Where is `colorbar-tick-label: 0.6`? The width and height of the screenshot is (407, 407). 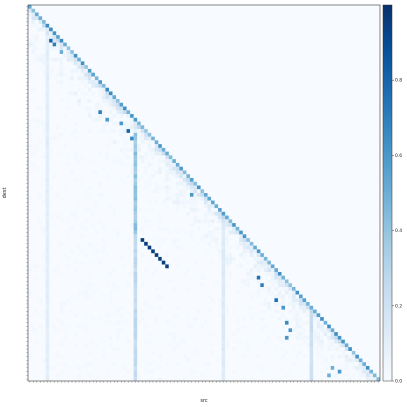
colorbar-tick-label: 0.6 is located at coordinates (398, 156).